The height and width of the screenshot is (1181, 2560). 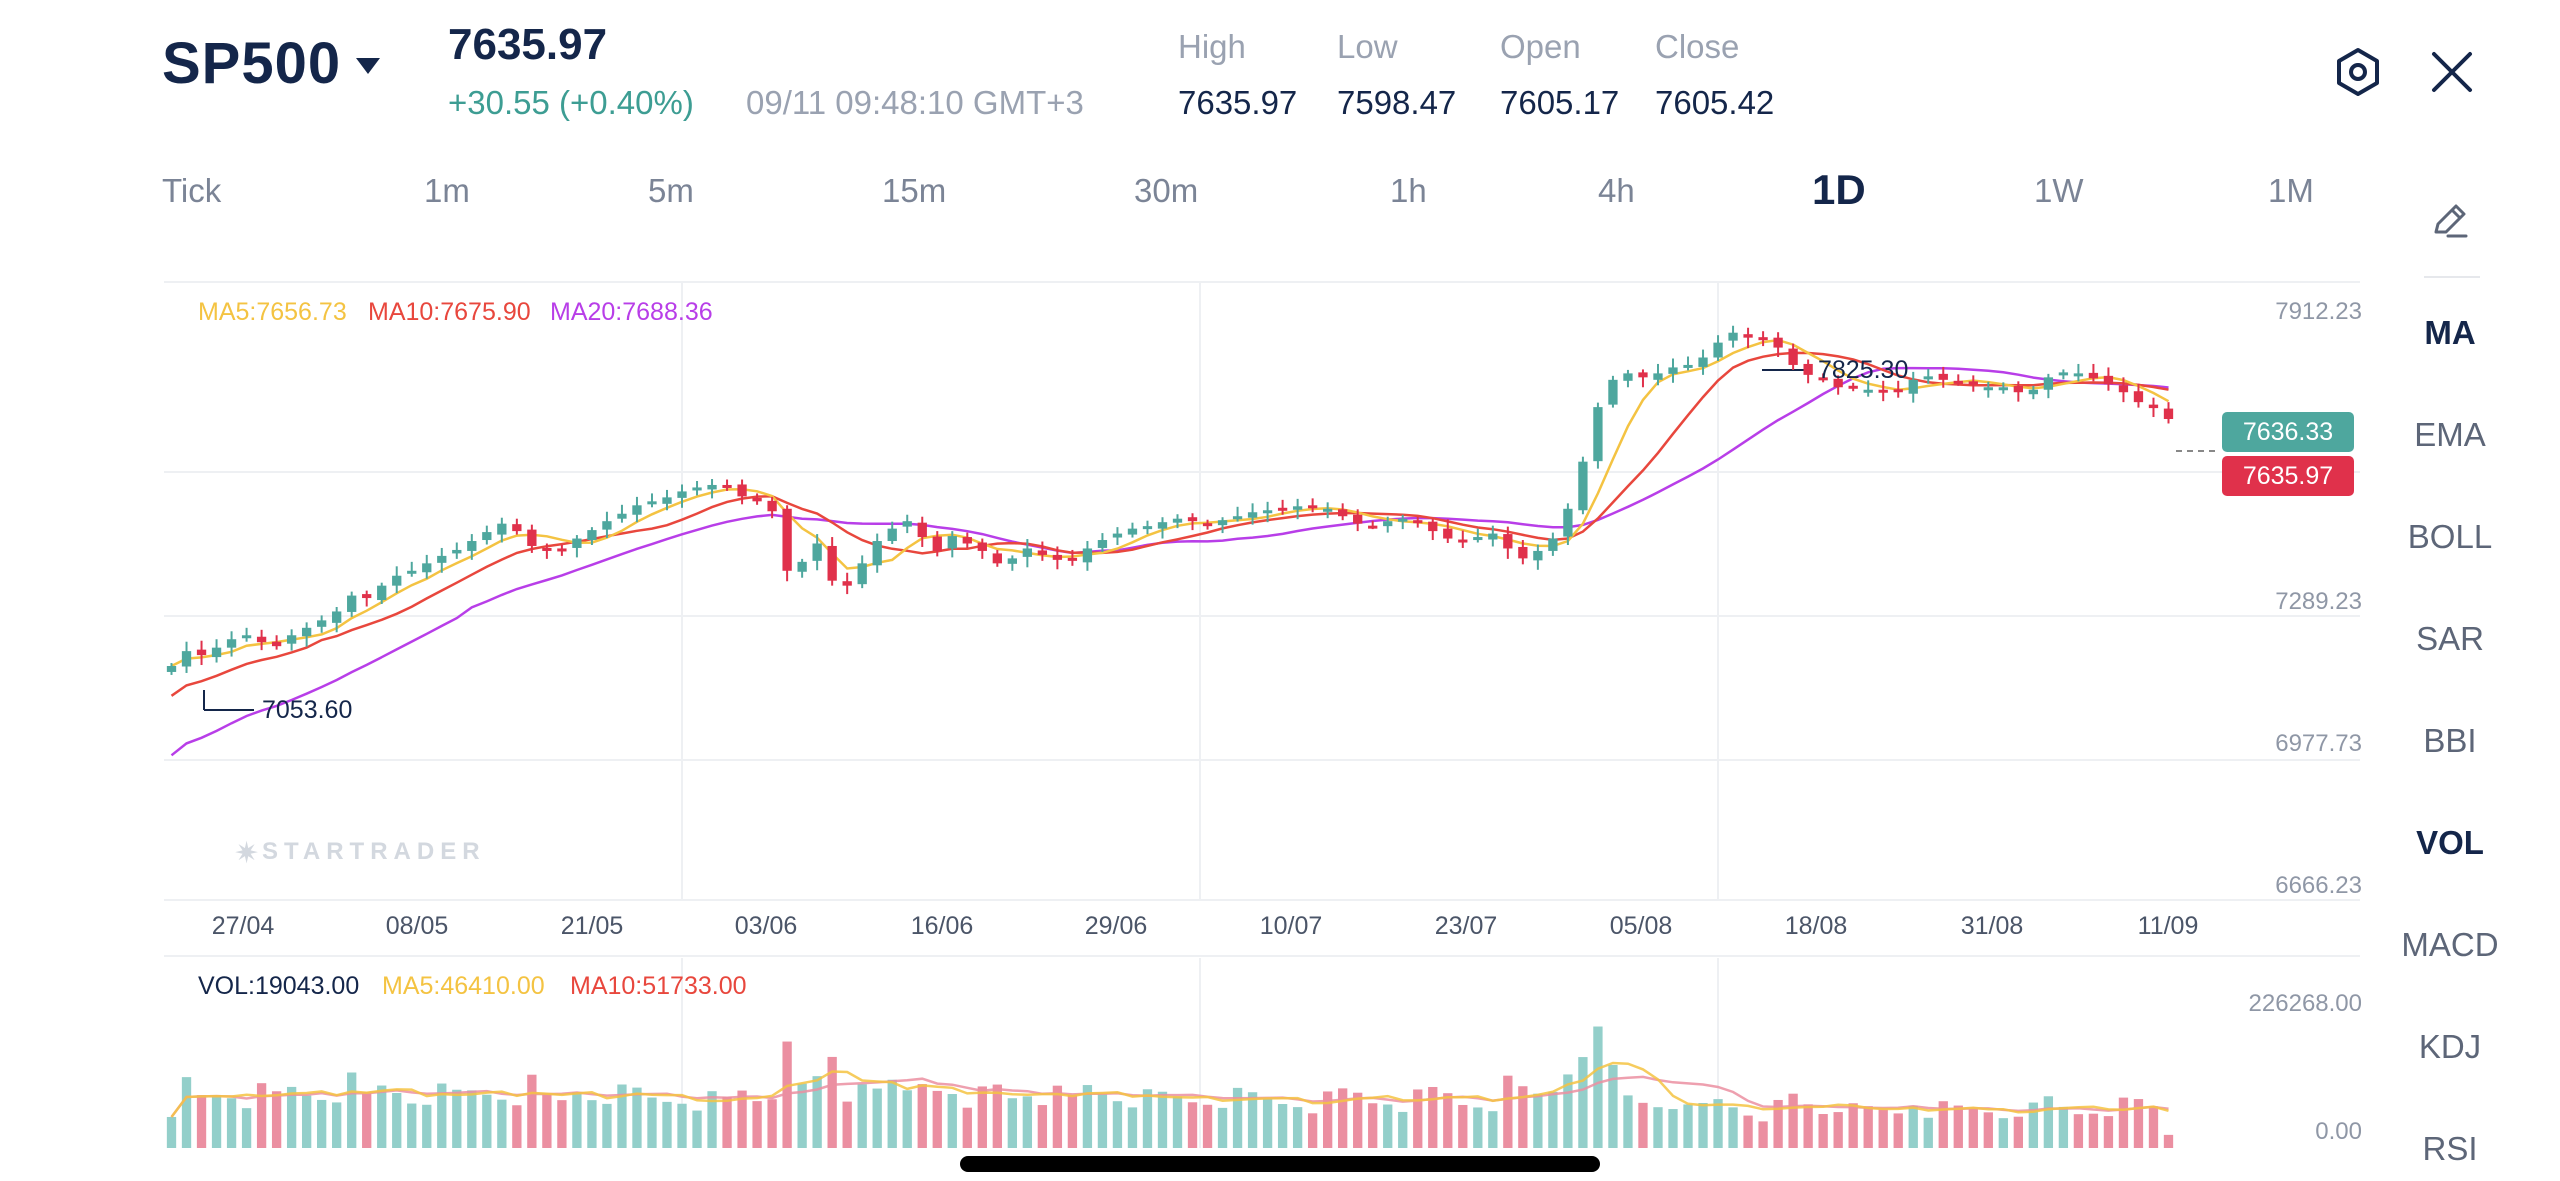 I want to click on indicator-boll: BOLL, so click(x=2450, y=536).